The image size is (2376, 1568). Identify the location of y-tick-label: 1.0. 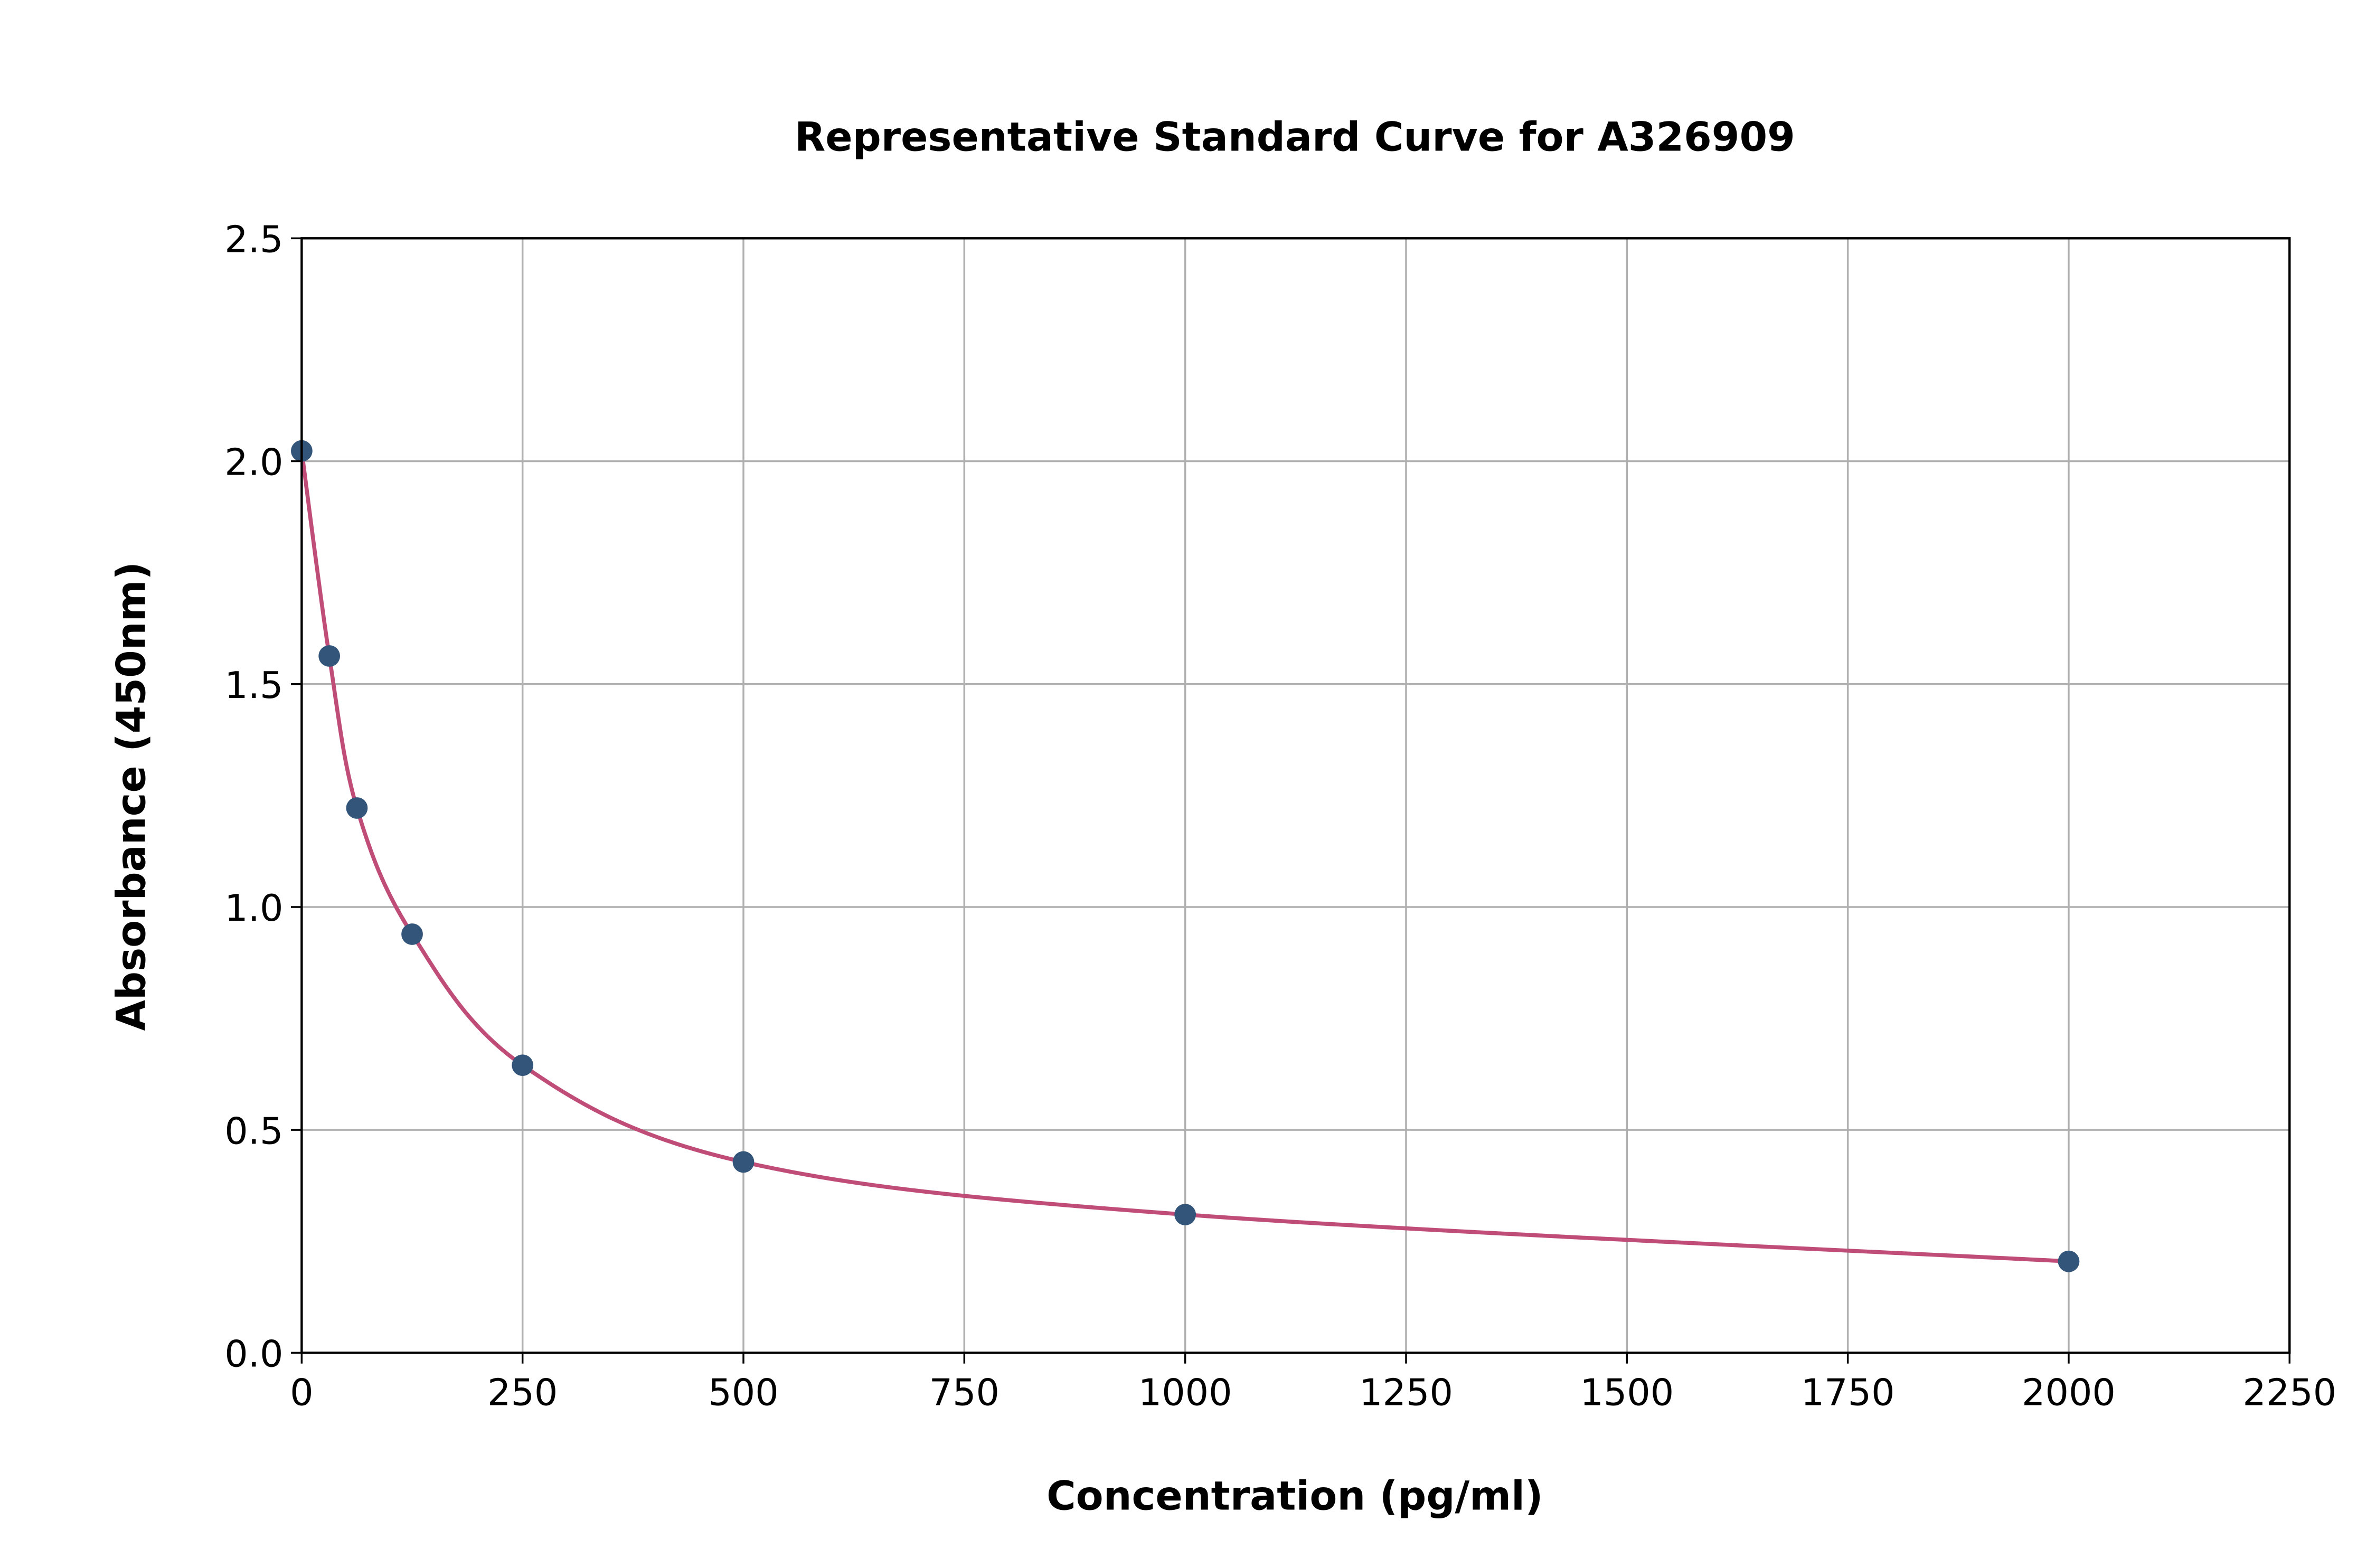
(254, 909).